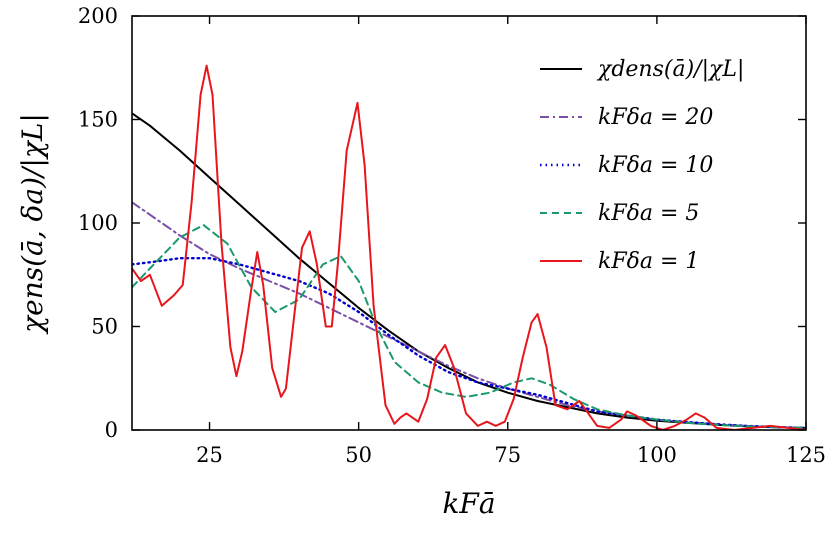 Image resolution: width=831 pixels, height=533 pixels. I want to click on y-tick-label-4: 200, so click(98, 16).